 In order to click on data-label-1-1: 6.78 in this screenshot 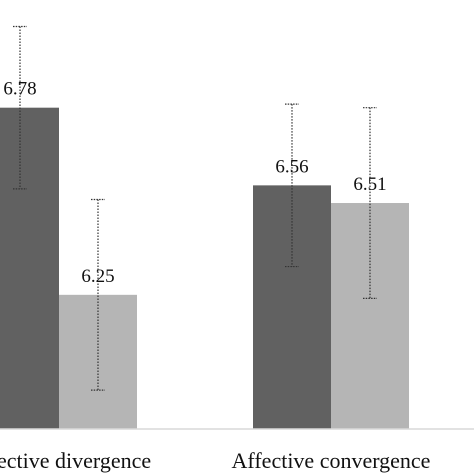, I will do `click(19, 89)`.